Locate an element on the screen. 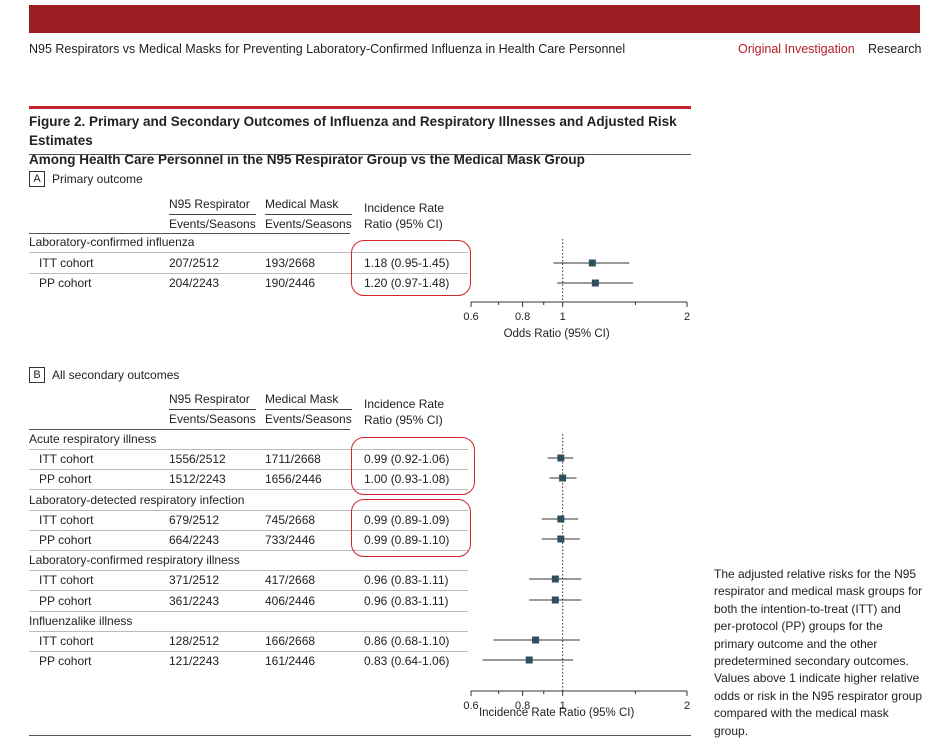 The height and width of the screenshot is (742, 943). section-sublabel: Research is located at coordinates (895, 49).